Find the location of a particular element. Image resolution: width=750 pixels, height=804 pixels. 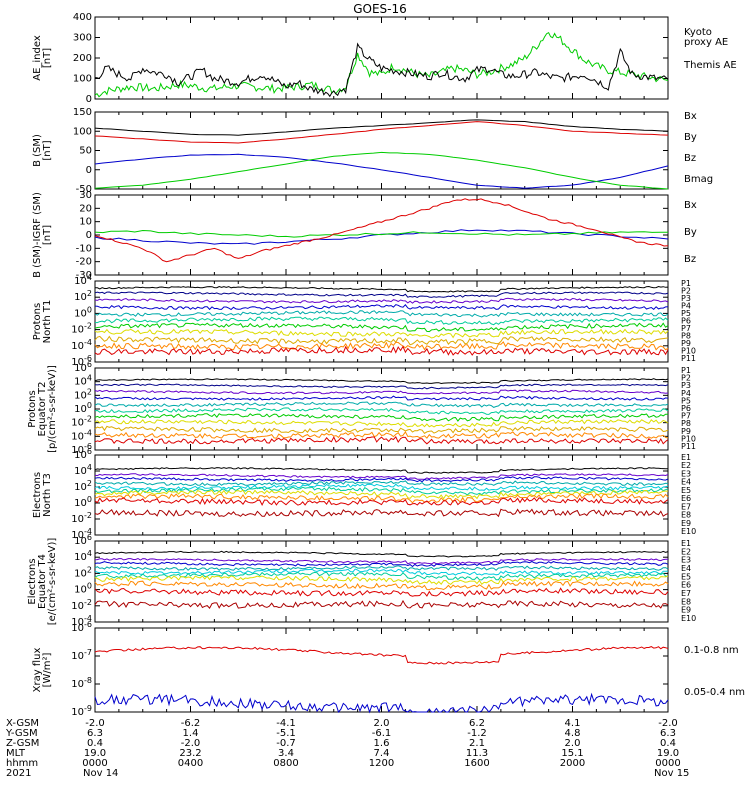

y-axis-label: AE_index is located at coordinates (37, 58).